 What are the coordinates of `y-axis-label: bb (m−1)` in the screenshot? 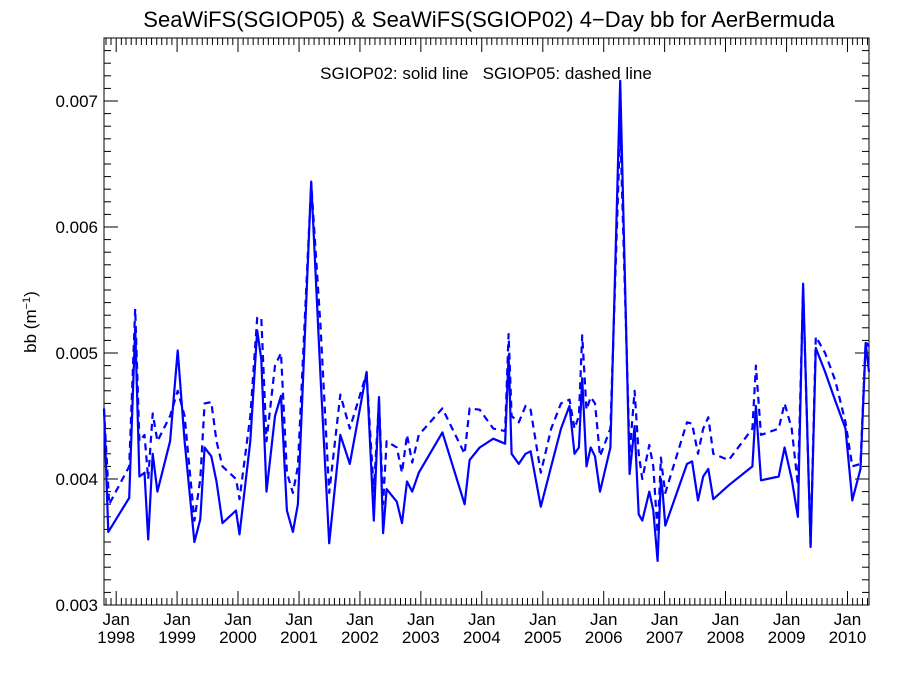 It's located at (30, 322).